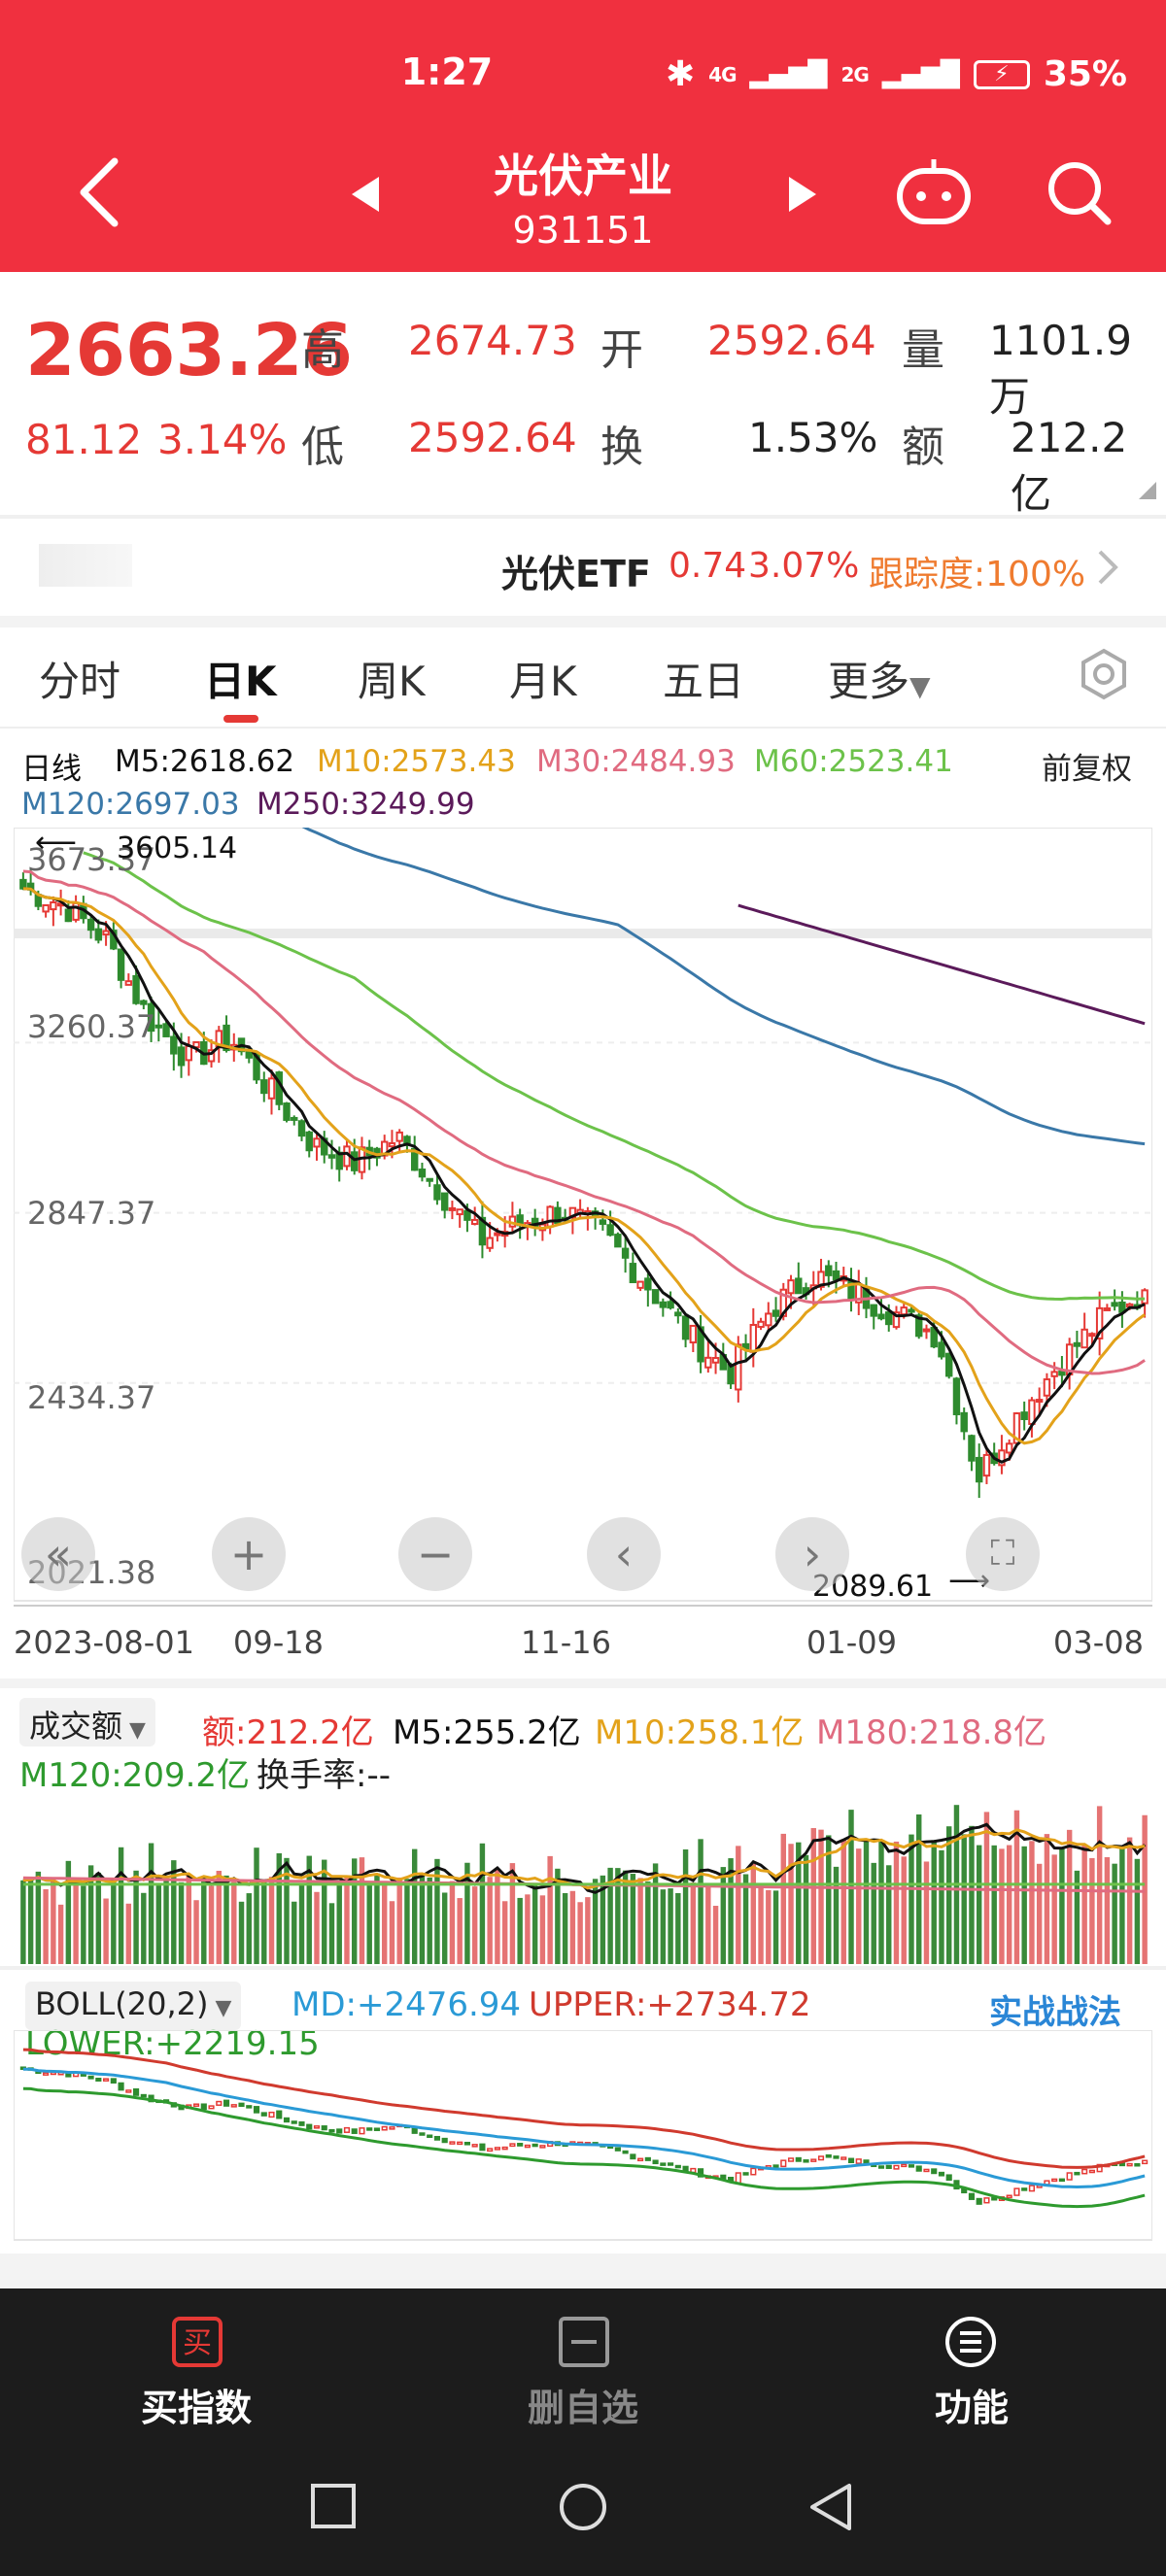 The width and height of the screenshot is (1166, 2576). I want to click on zoom-in-button: +, so click(249, 1554).